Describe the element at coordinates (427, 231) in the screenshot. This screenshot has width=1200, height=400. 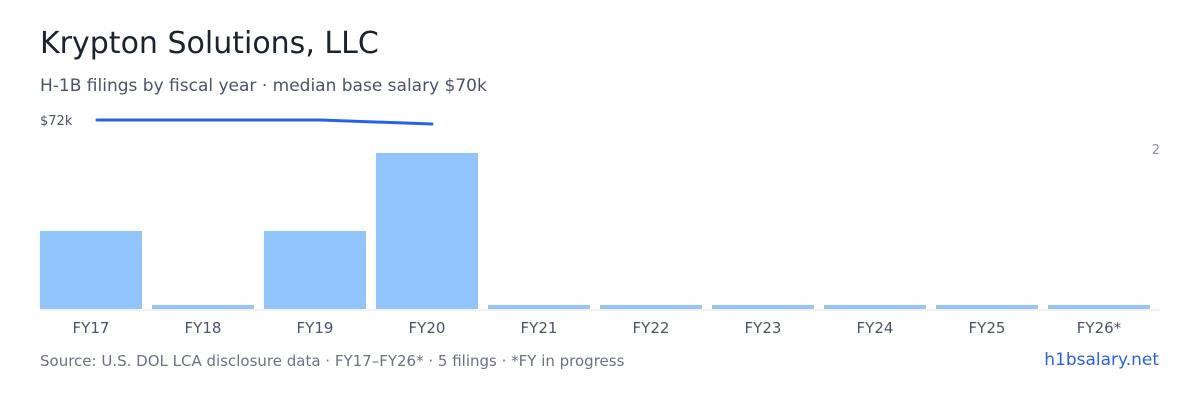
I see `bar-fy20` at that location.